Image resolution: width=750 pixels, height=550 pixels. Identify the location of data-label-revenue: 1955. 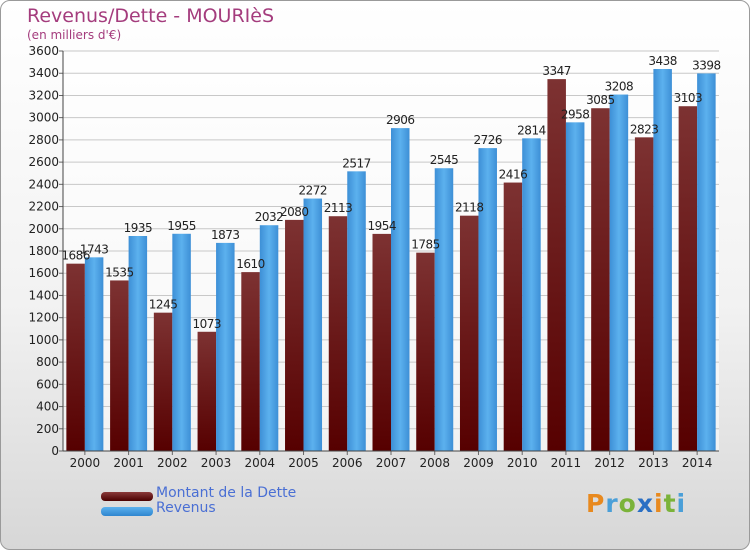
(181, 226).